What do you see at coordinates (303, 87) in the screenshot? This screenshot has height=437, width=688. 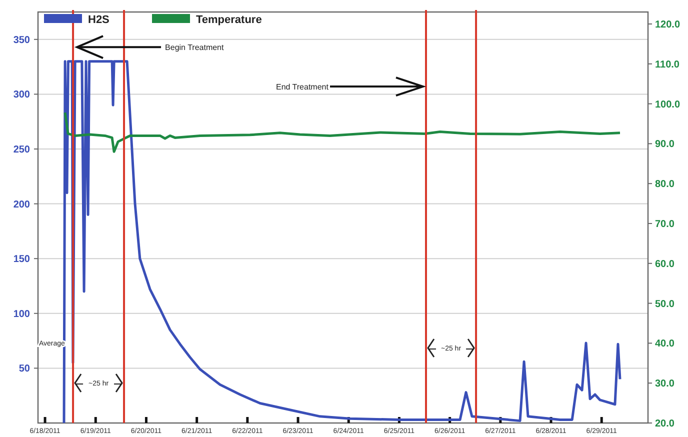 I see `annotation: End Treatment` at bounding box center [303, 87].